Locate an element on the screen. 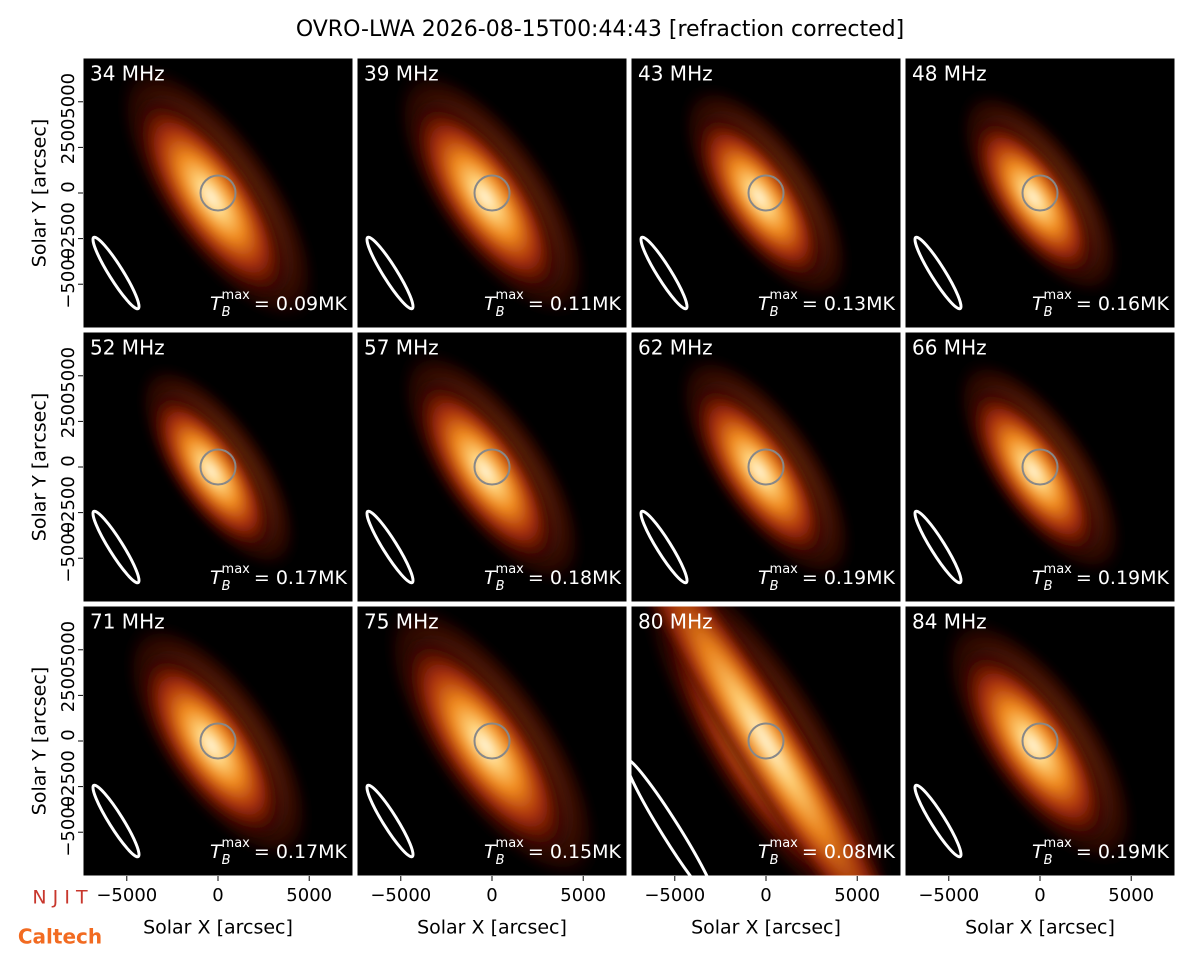 Image resolution: width=1200 pixels, height=975 pixels. y-tick-label: 0 is located at coordinates (68, 186).